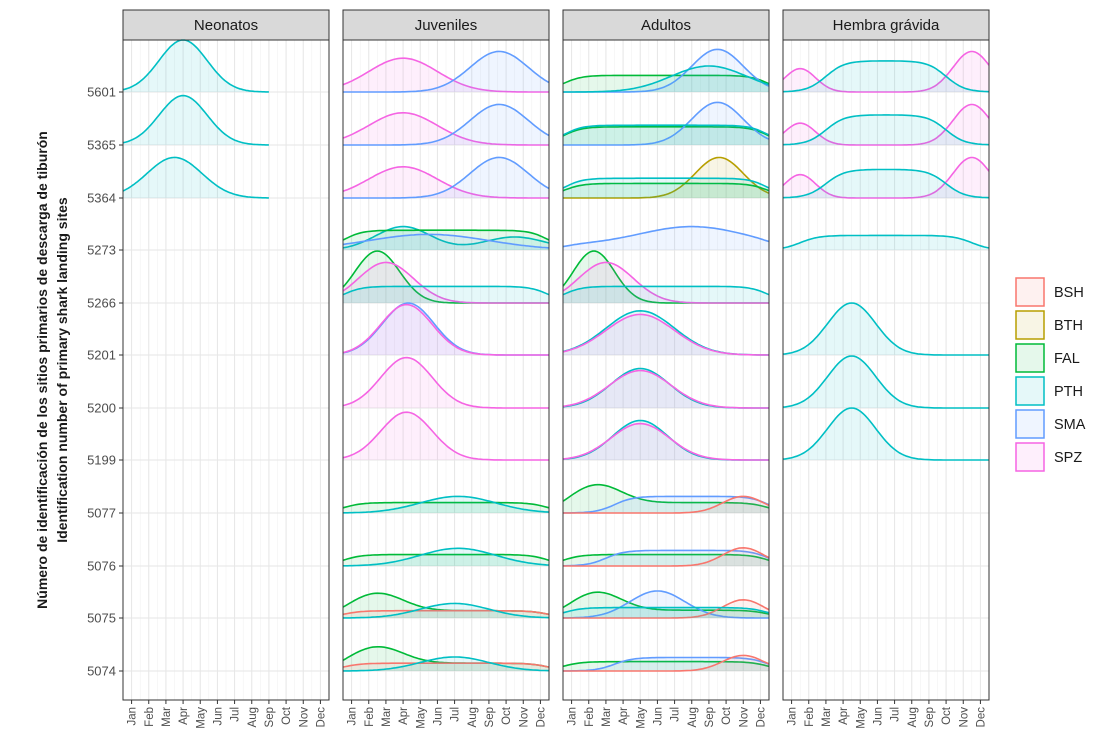  What do you see at coordinates (1067, 359) in the screenshot?
I see `legend-label: FAL` at bounding box center [1067, 359].